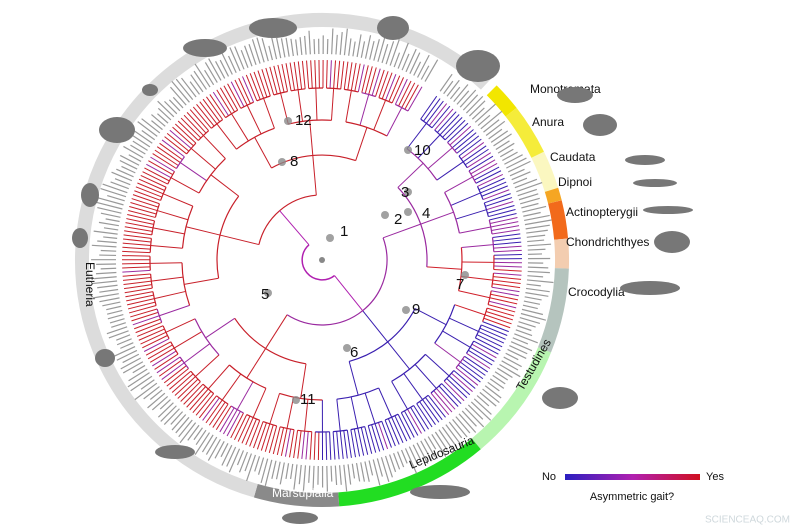  What do you see at coordinates (416, 309) in the screenshot?
I see `node-label: 9` at bounding box center [416, 309].